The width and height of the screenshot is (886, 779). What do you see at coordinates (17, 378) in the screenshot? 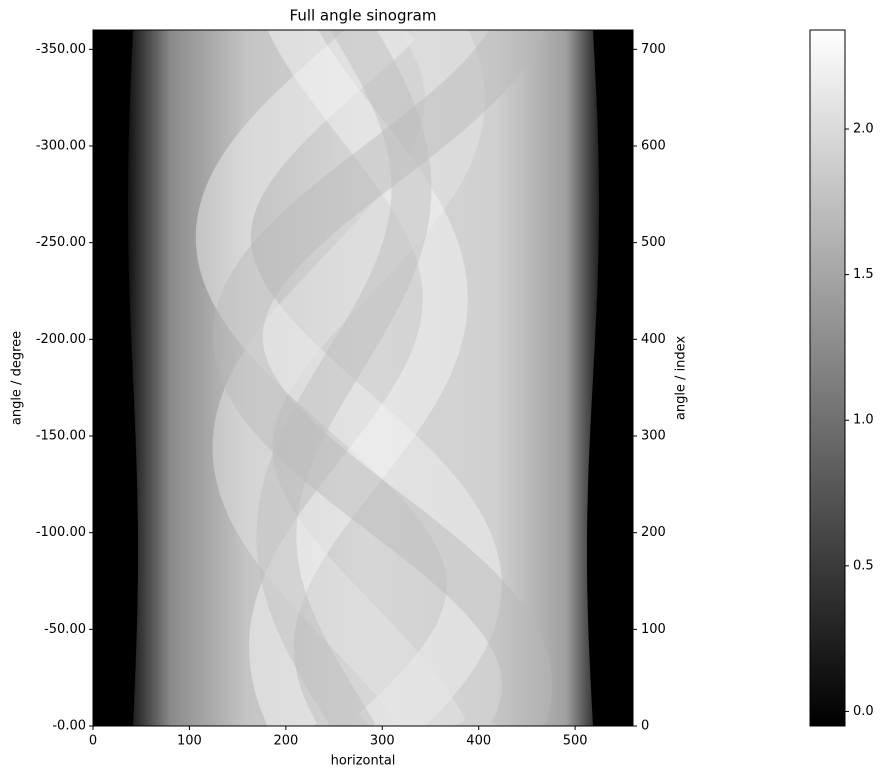
I see `y-axis-label: angle / degree` at bounding box center [17, 378].